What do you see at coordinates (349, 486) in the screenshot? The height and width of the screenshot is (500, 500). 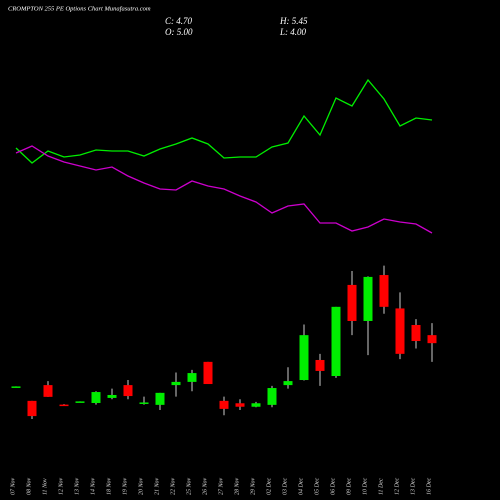 I see `x-tick-label: 09 Dec` at bounding box center [349, 486].